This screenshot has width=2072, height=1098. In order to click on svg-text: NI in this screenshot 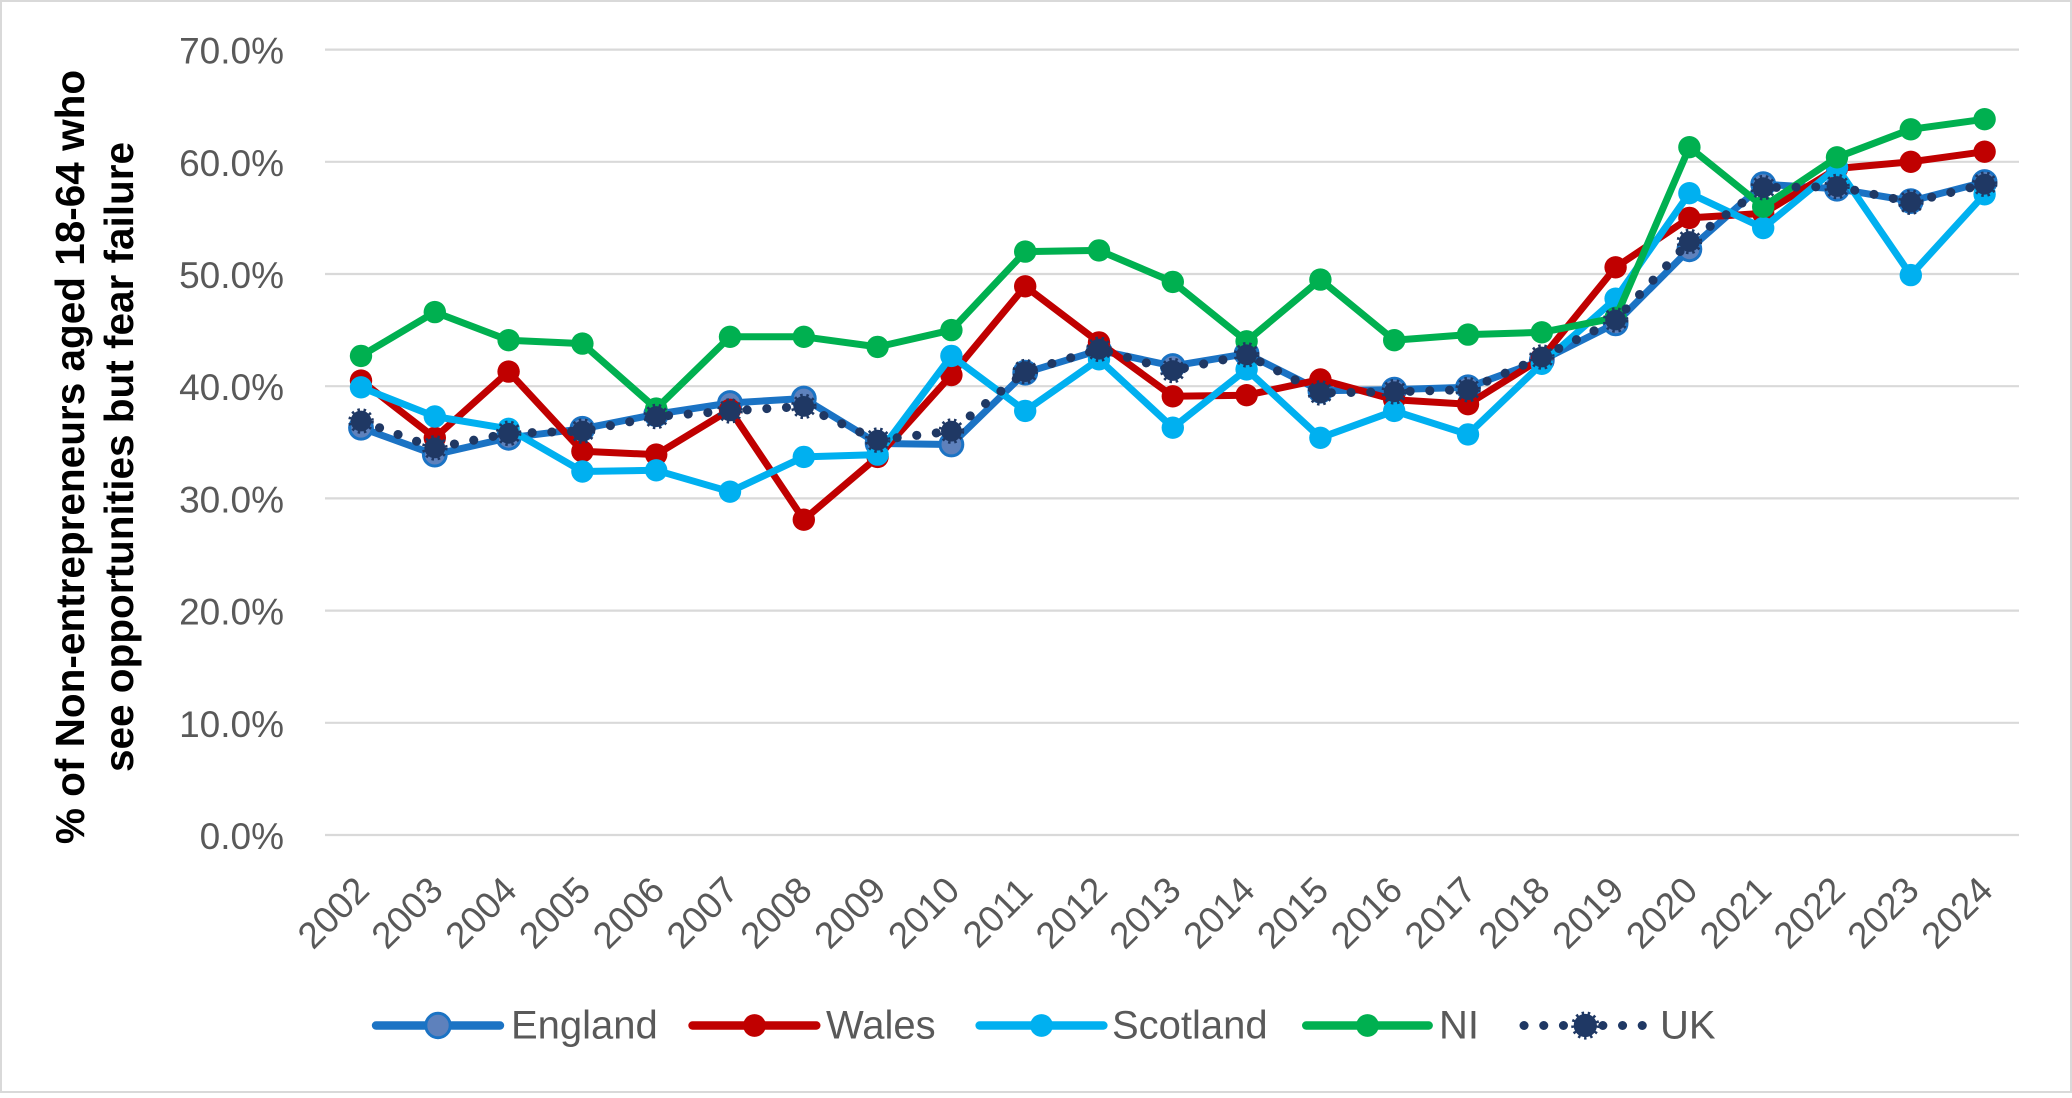, I will do `click(1459, 1026)`.